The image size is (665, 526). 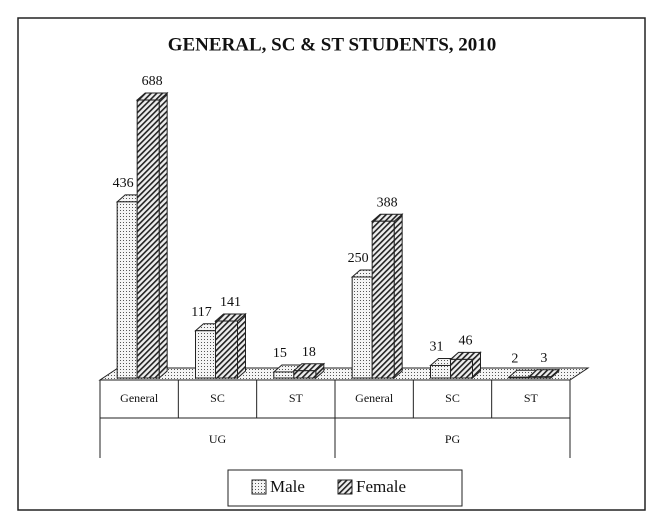 What do you see at coordinates (466, 341) in the screenshot?
I see `value-label: 46` at bounding box center [466, 341].